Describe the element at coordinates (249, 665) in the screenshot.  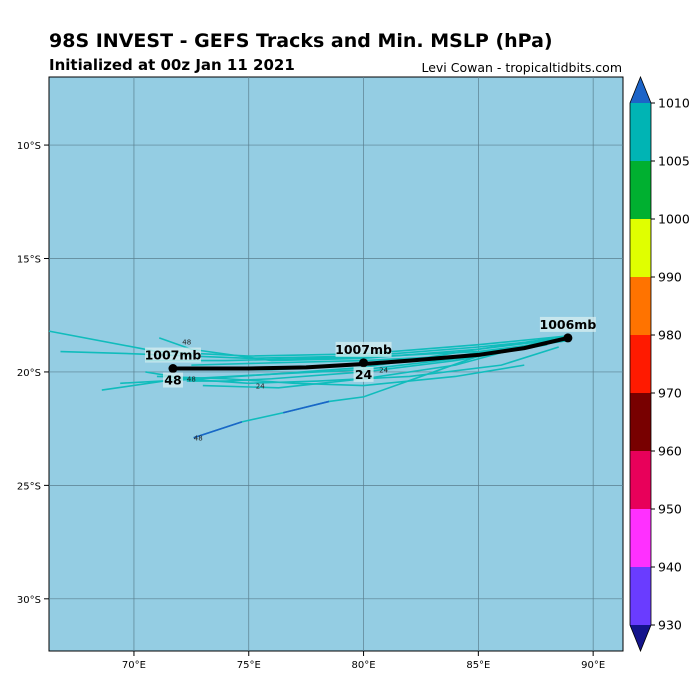
I see `x-tick-label: 75°E` at that location.